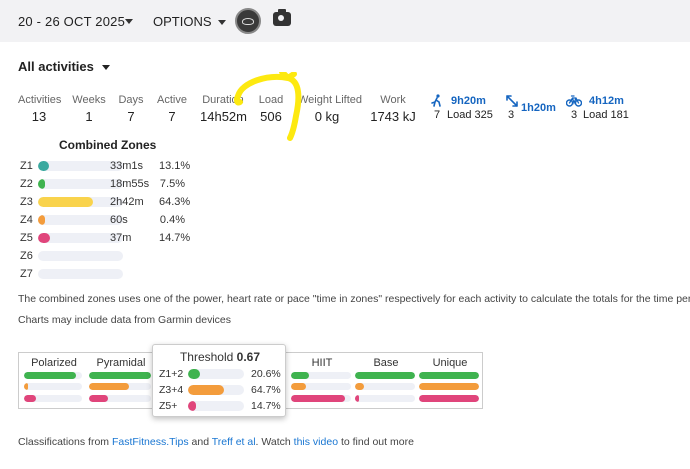 Image resolution: width=690 pixels, height=469 pixels. I want to click on zone-row-z2: Z2 18m55s 7.5%, so click(120, 184).